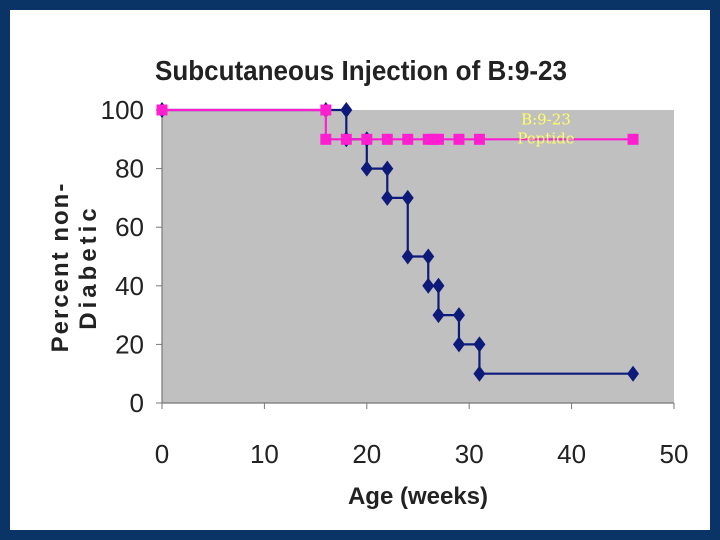  Describe the element at coordinates (571, 454) in the screenshot. I see `x-tick-label: 40` at that location.